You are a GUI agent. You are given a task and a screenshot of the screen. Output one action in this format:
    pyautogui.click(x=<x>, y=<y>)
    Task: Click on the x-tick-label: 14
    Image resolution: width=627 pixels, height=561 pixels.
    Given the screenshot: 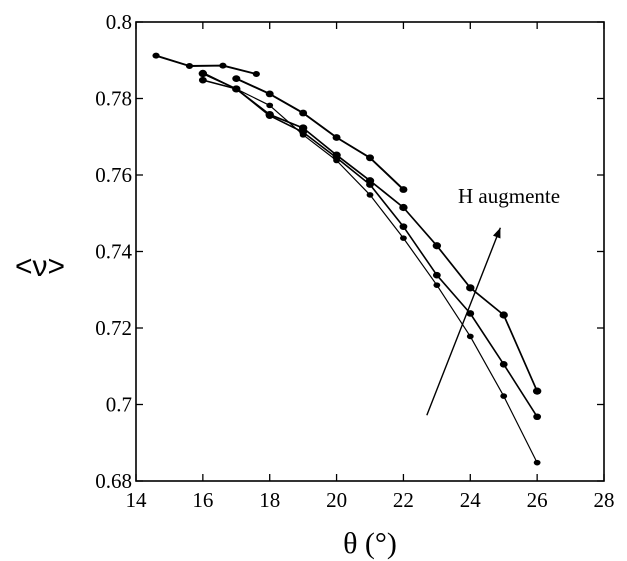 What is the action you would take?
    pyautogui.click(x=137, y=500)
    